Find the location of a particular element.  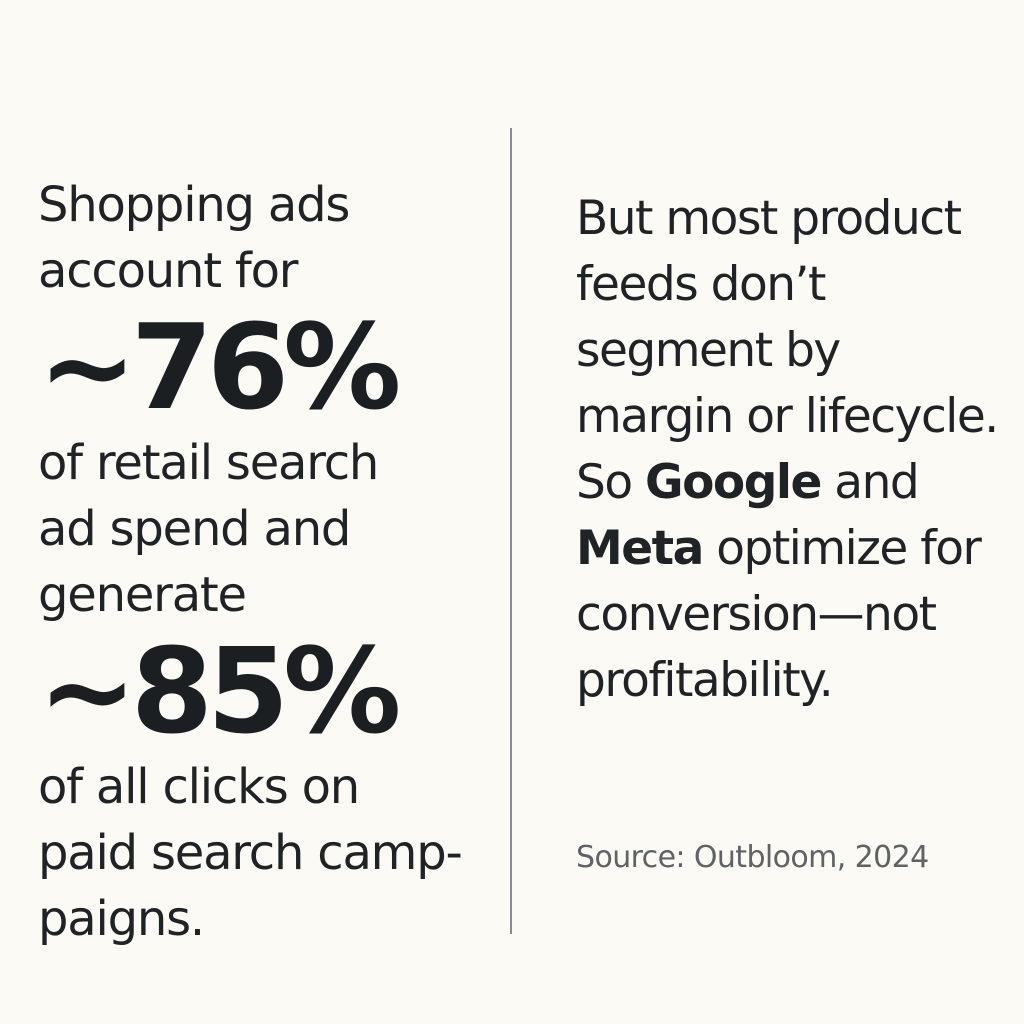

optimize-line: Meta optimize for is located at coordinates (798, 549).